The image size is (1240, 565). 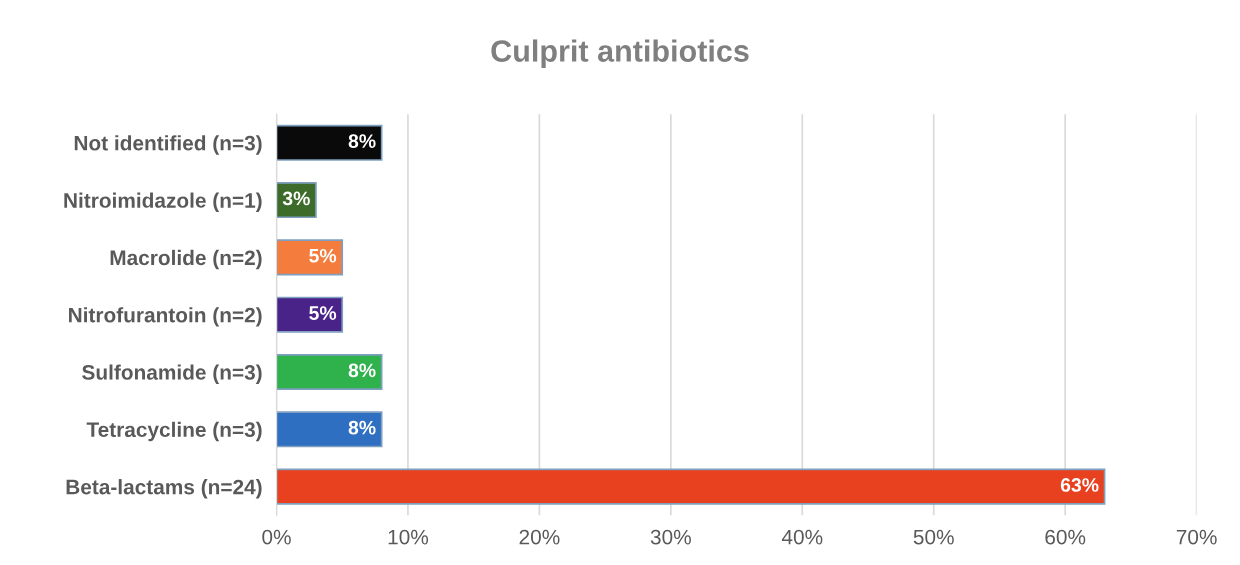 What do you see at coordinates (802, 537) in the screenshot?
I see `x-tick-label: 40%` at bounding box center [802, 537].